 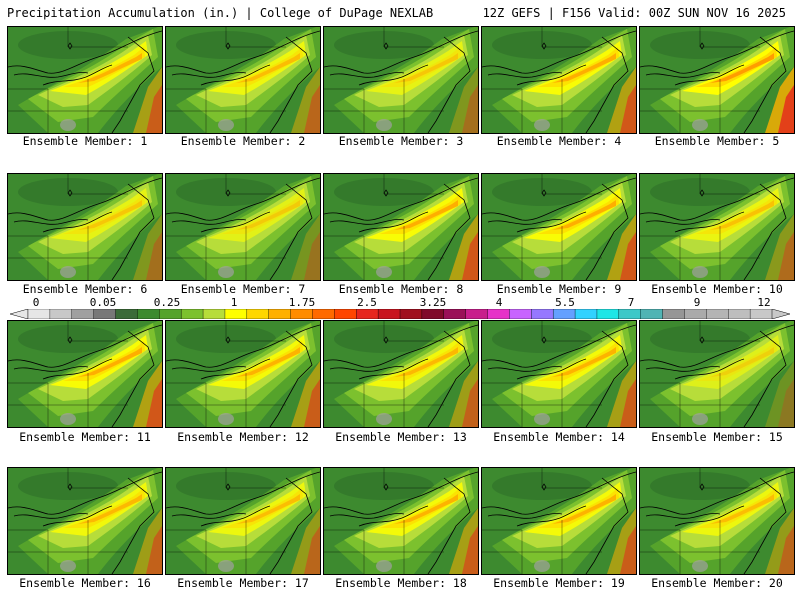 What do you see at coordinates (780, 314) in the screenshot?
I see `colorbar-high-arrow` at bounding box center [780, 314].